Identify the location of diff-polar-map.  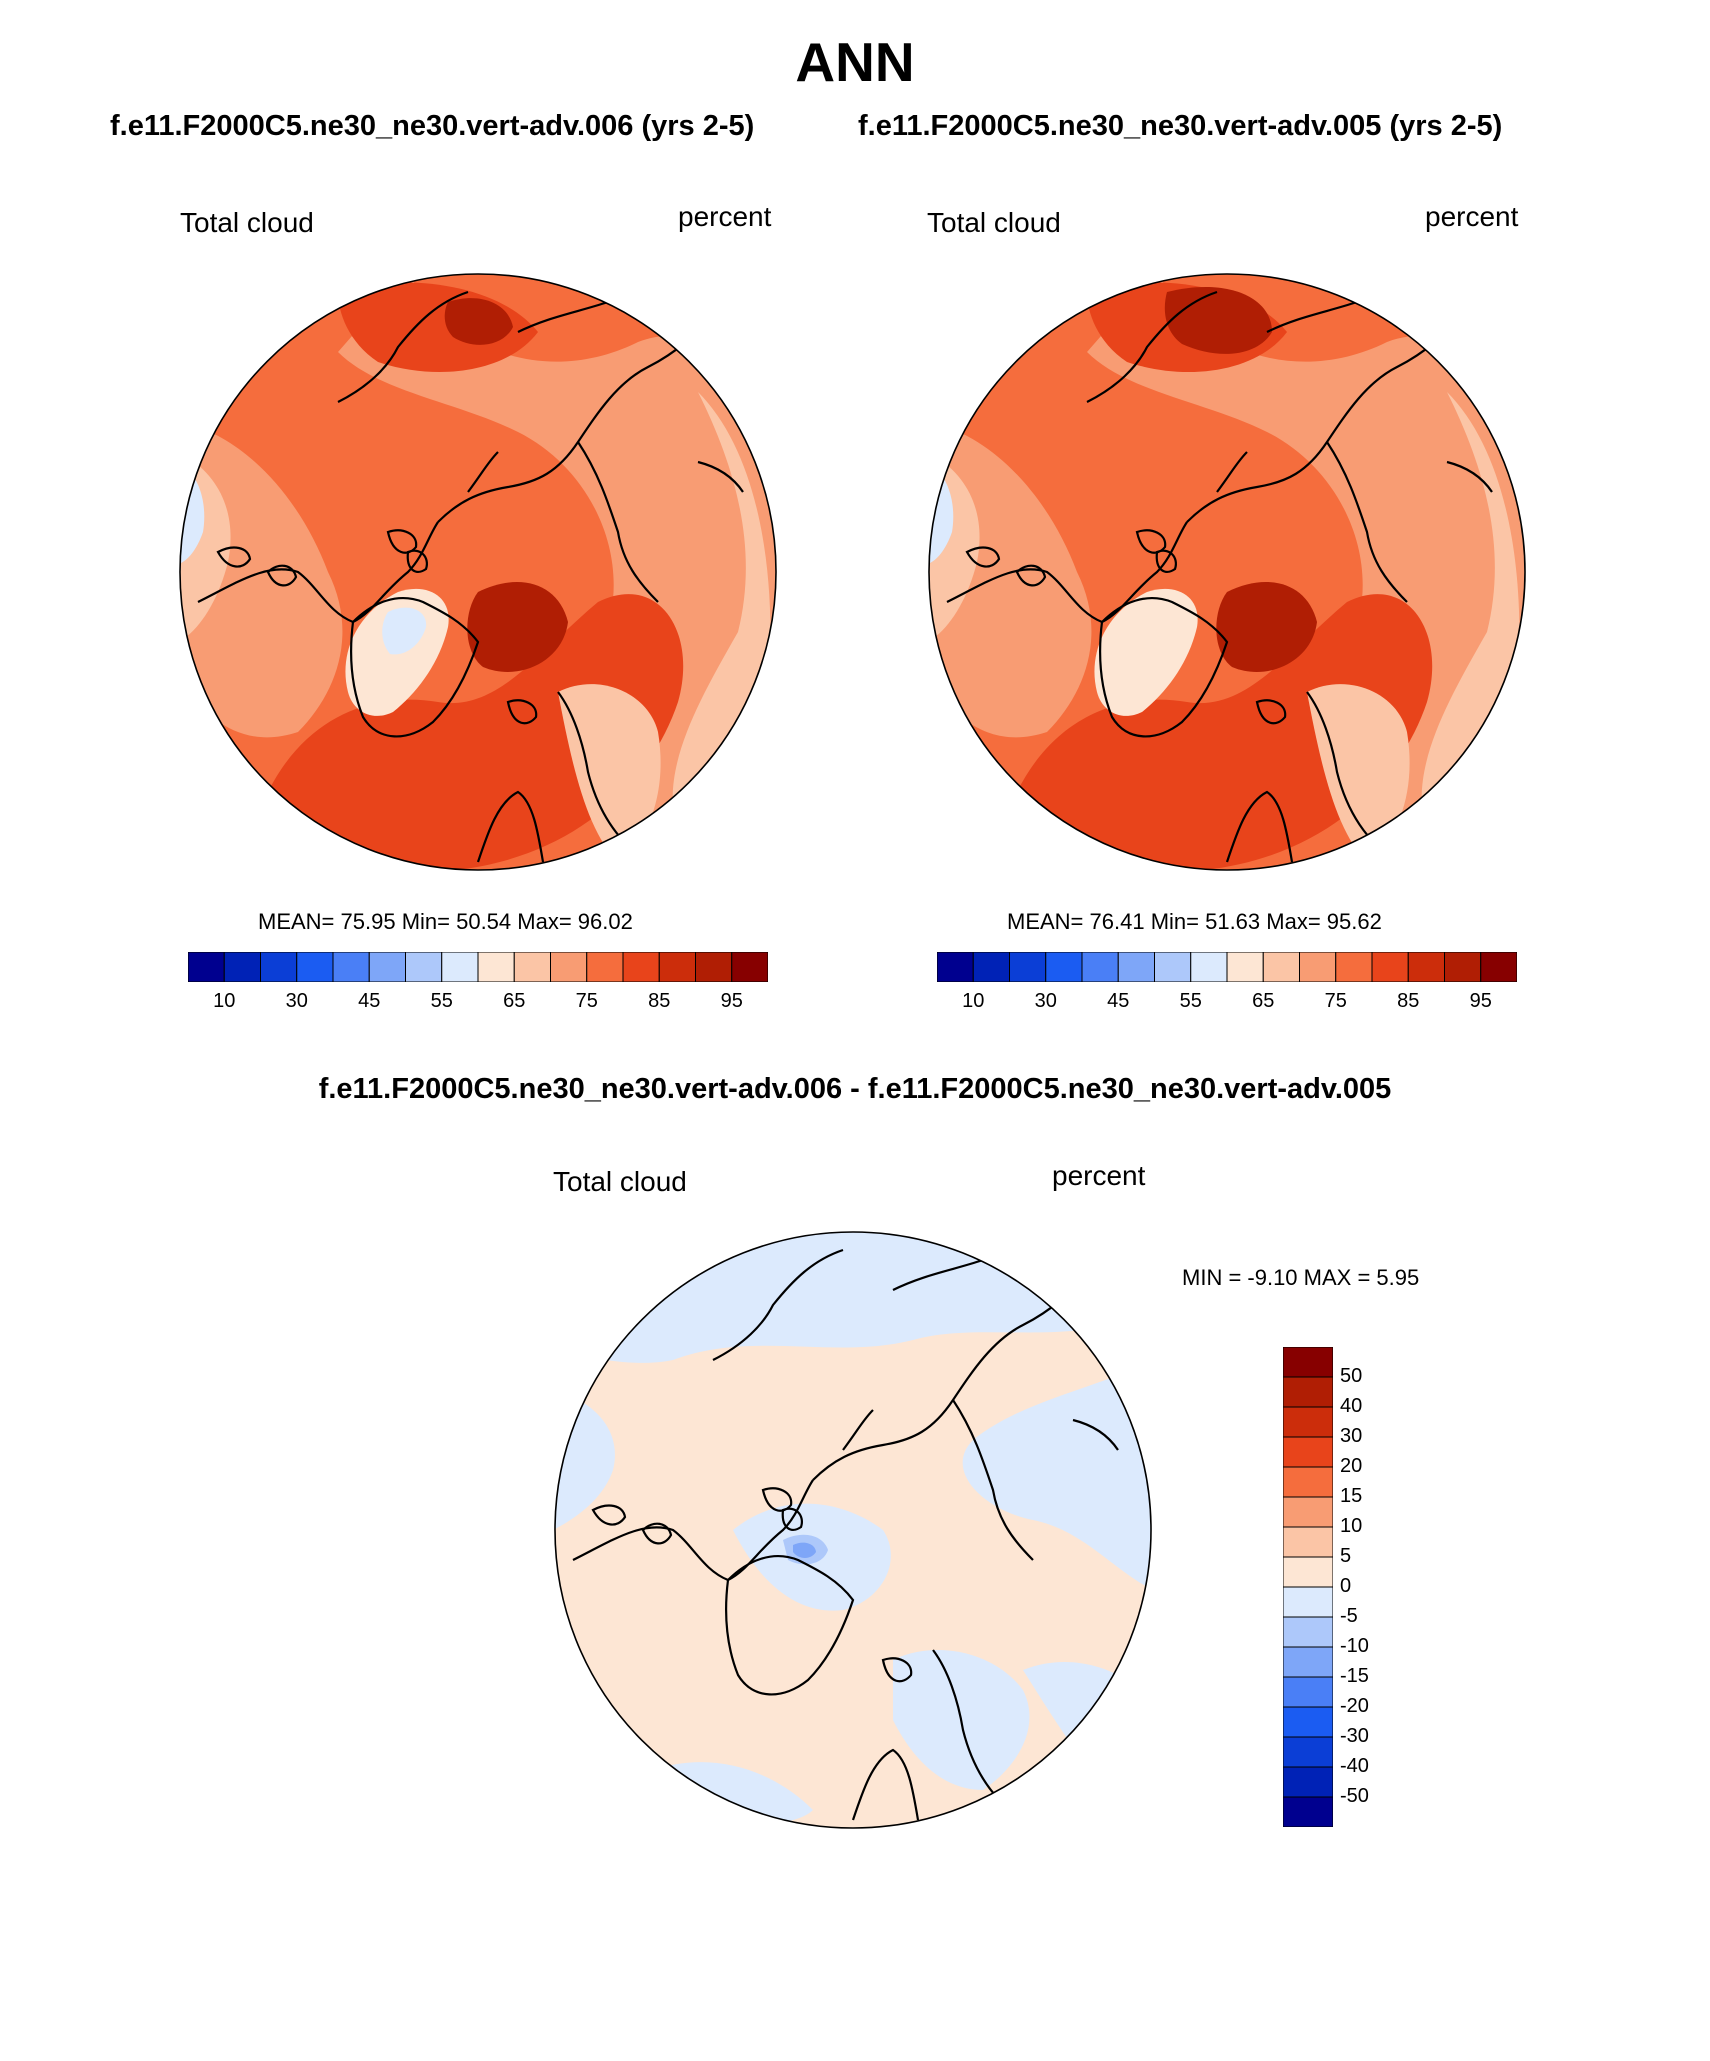
(853, 1530).